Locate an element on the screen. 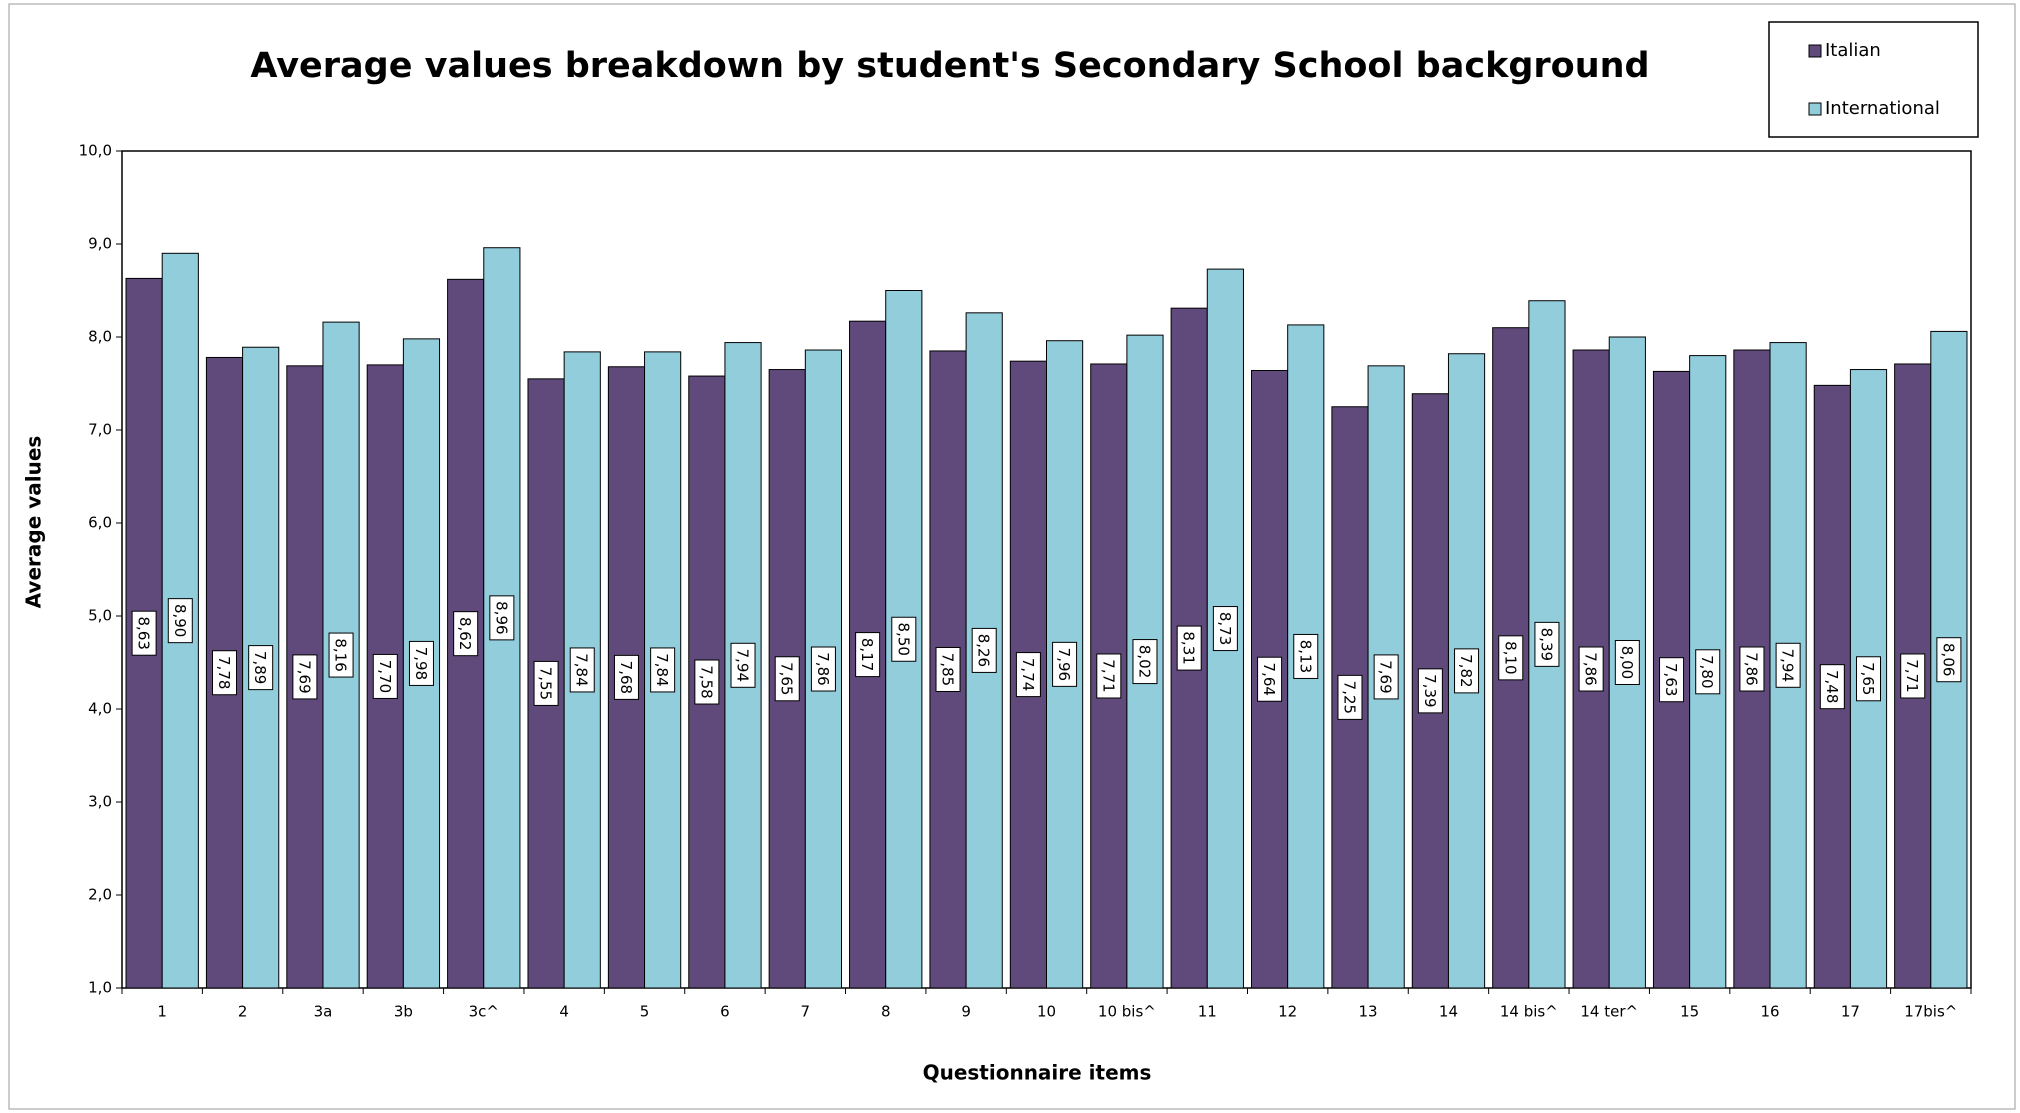  value-label-text: 7,70 is located at coordinates (385, 676).